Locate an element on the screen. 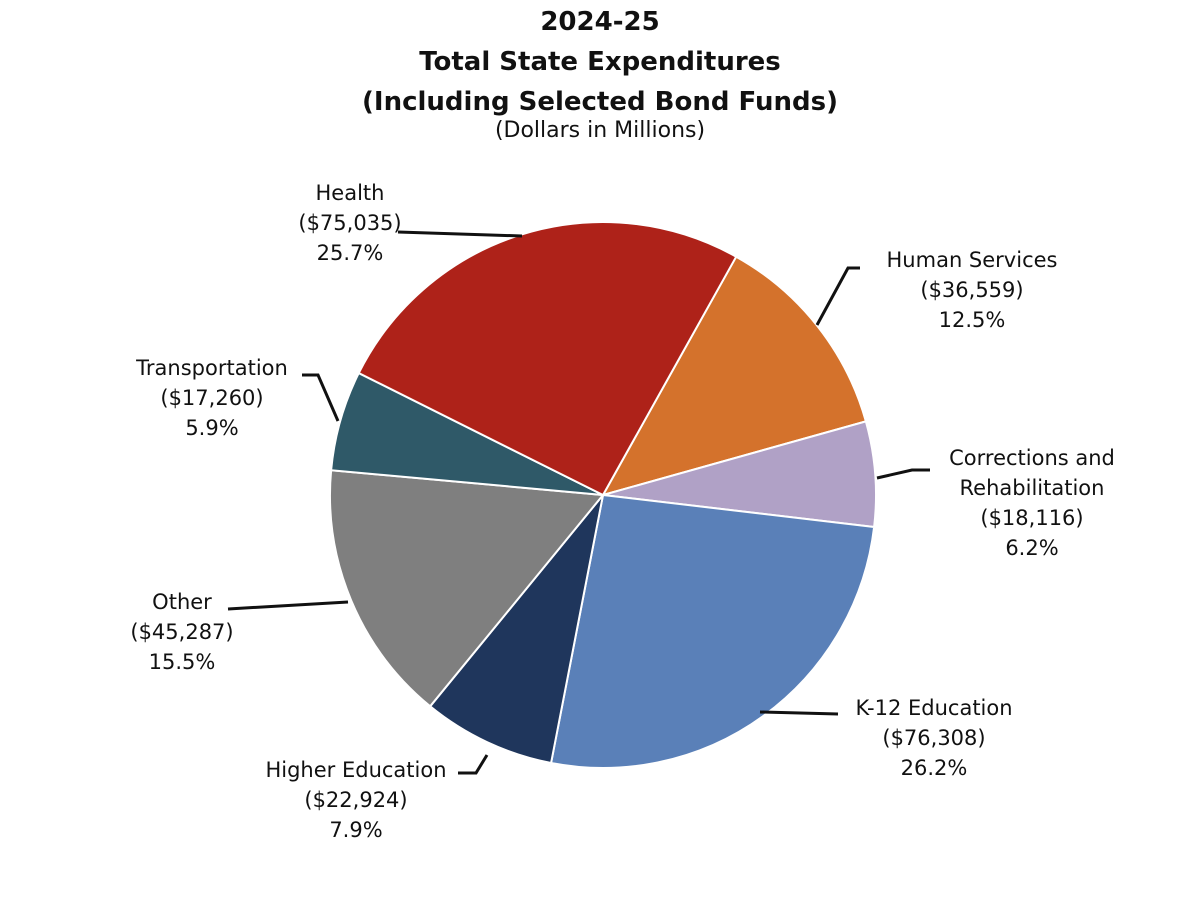 The height and width of the screenshot is (899, 1200). data-label-higher-education: Higher Education ($22,924) 7.9% is located at coordinates (355, 800).